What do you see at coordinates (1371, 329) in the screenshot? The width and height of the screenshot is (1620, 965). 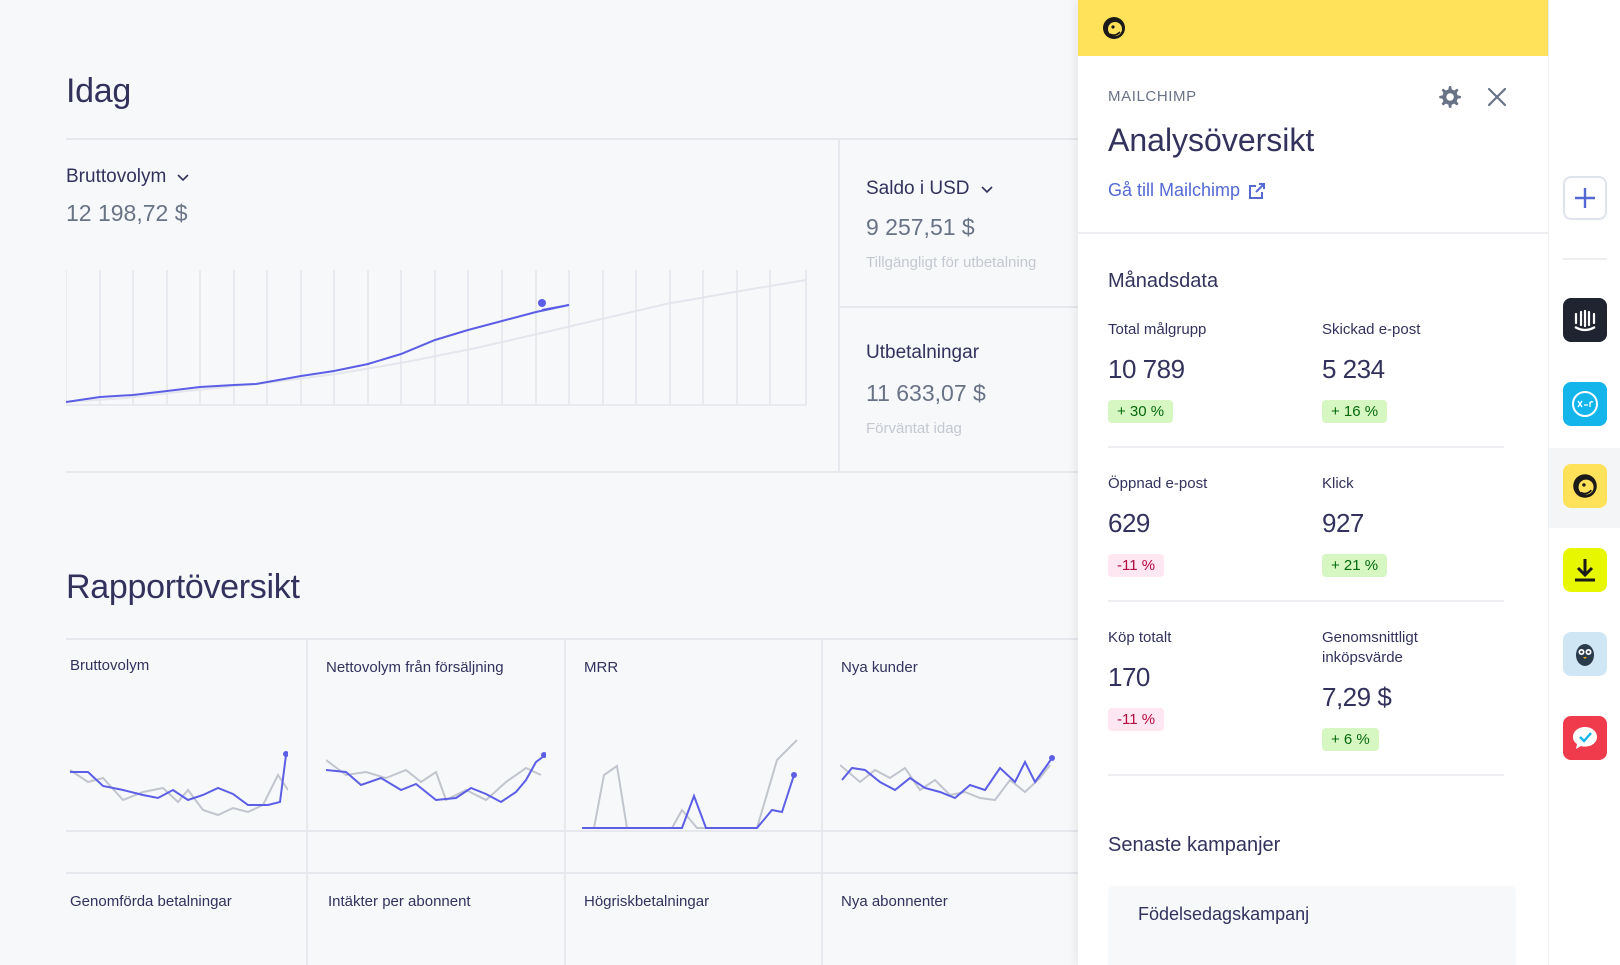 I see `stat-label: Skickad e-post` at bounding box center [1371, 329].